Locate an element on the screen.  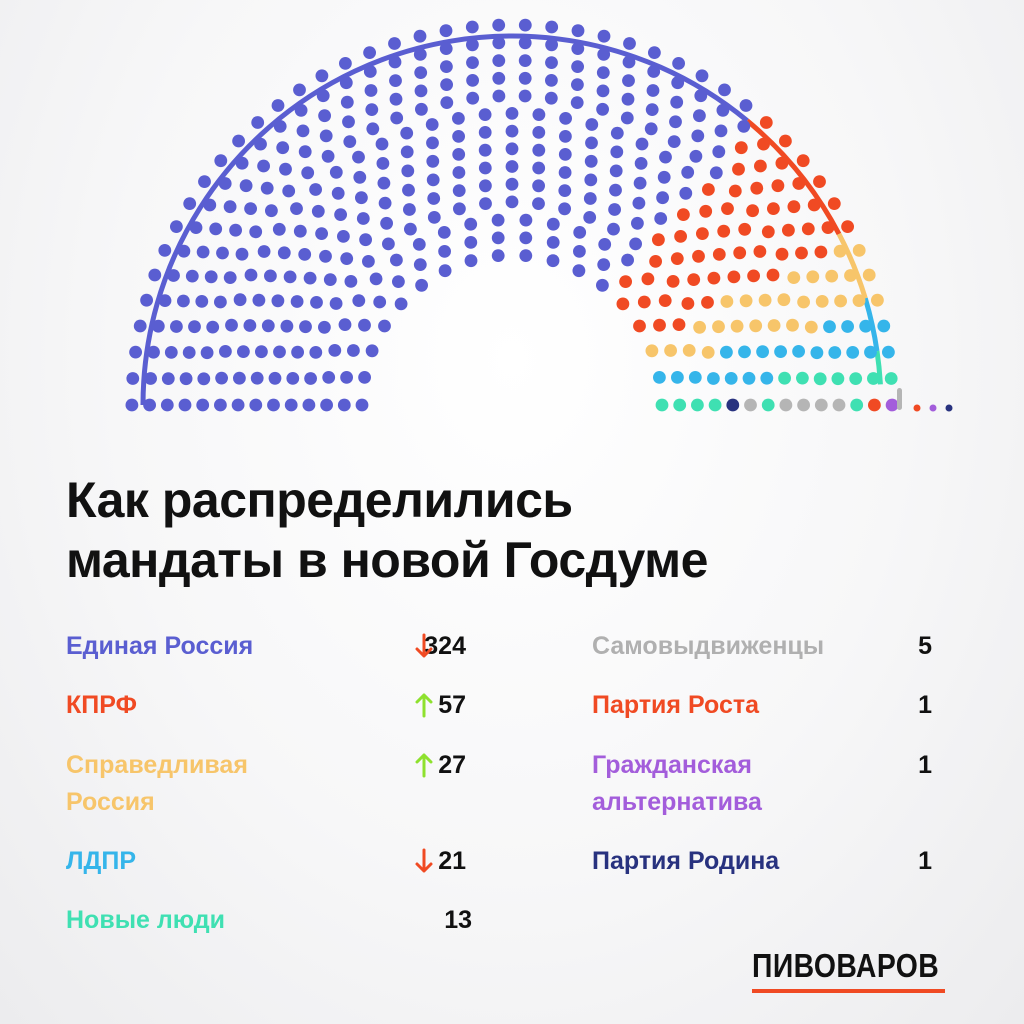
legend-item-united-russia: Единая Россия 324 is located at coordinates (266, 646).